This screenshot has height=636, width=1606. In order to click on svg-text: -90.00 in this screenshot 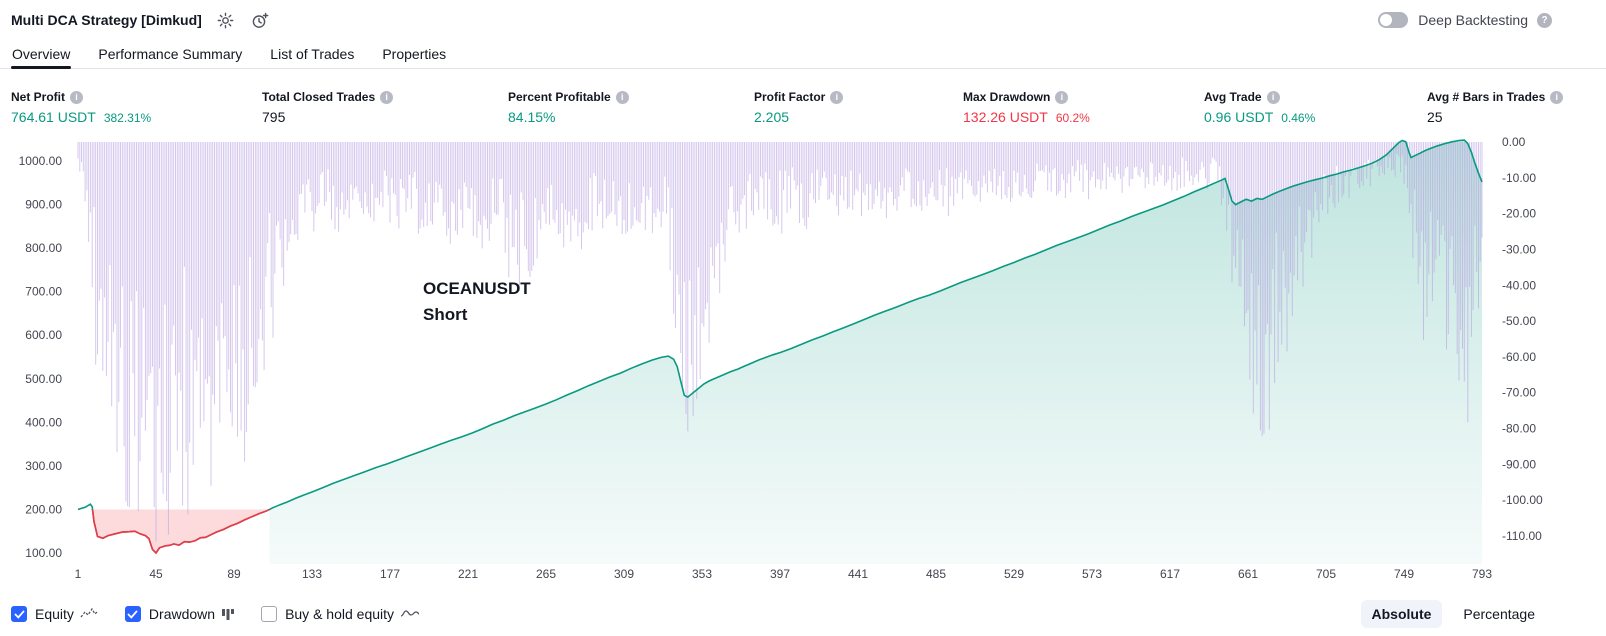, I will do `click(1519, 464)`.